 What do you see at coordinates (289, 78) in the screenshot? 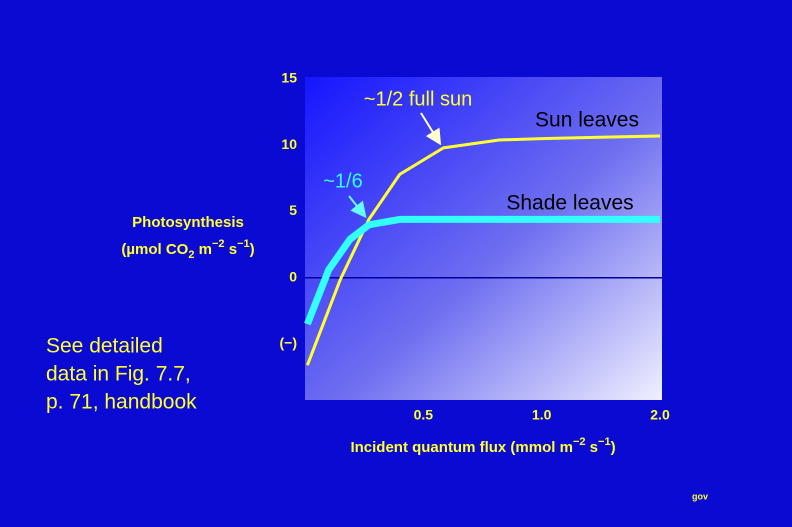
I see `y-tick-label: 15` at bounding box center [289, 78].